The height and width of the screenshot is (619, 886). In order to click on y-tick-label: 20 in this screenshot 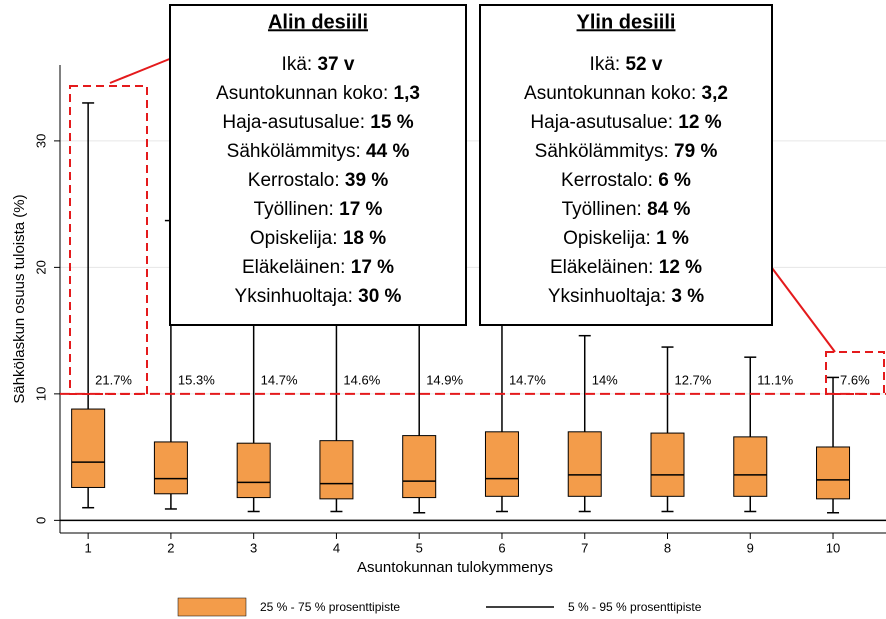, I will do `click(40, 267)`.